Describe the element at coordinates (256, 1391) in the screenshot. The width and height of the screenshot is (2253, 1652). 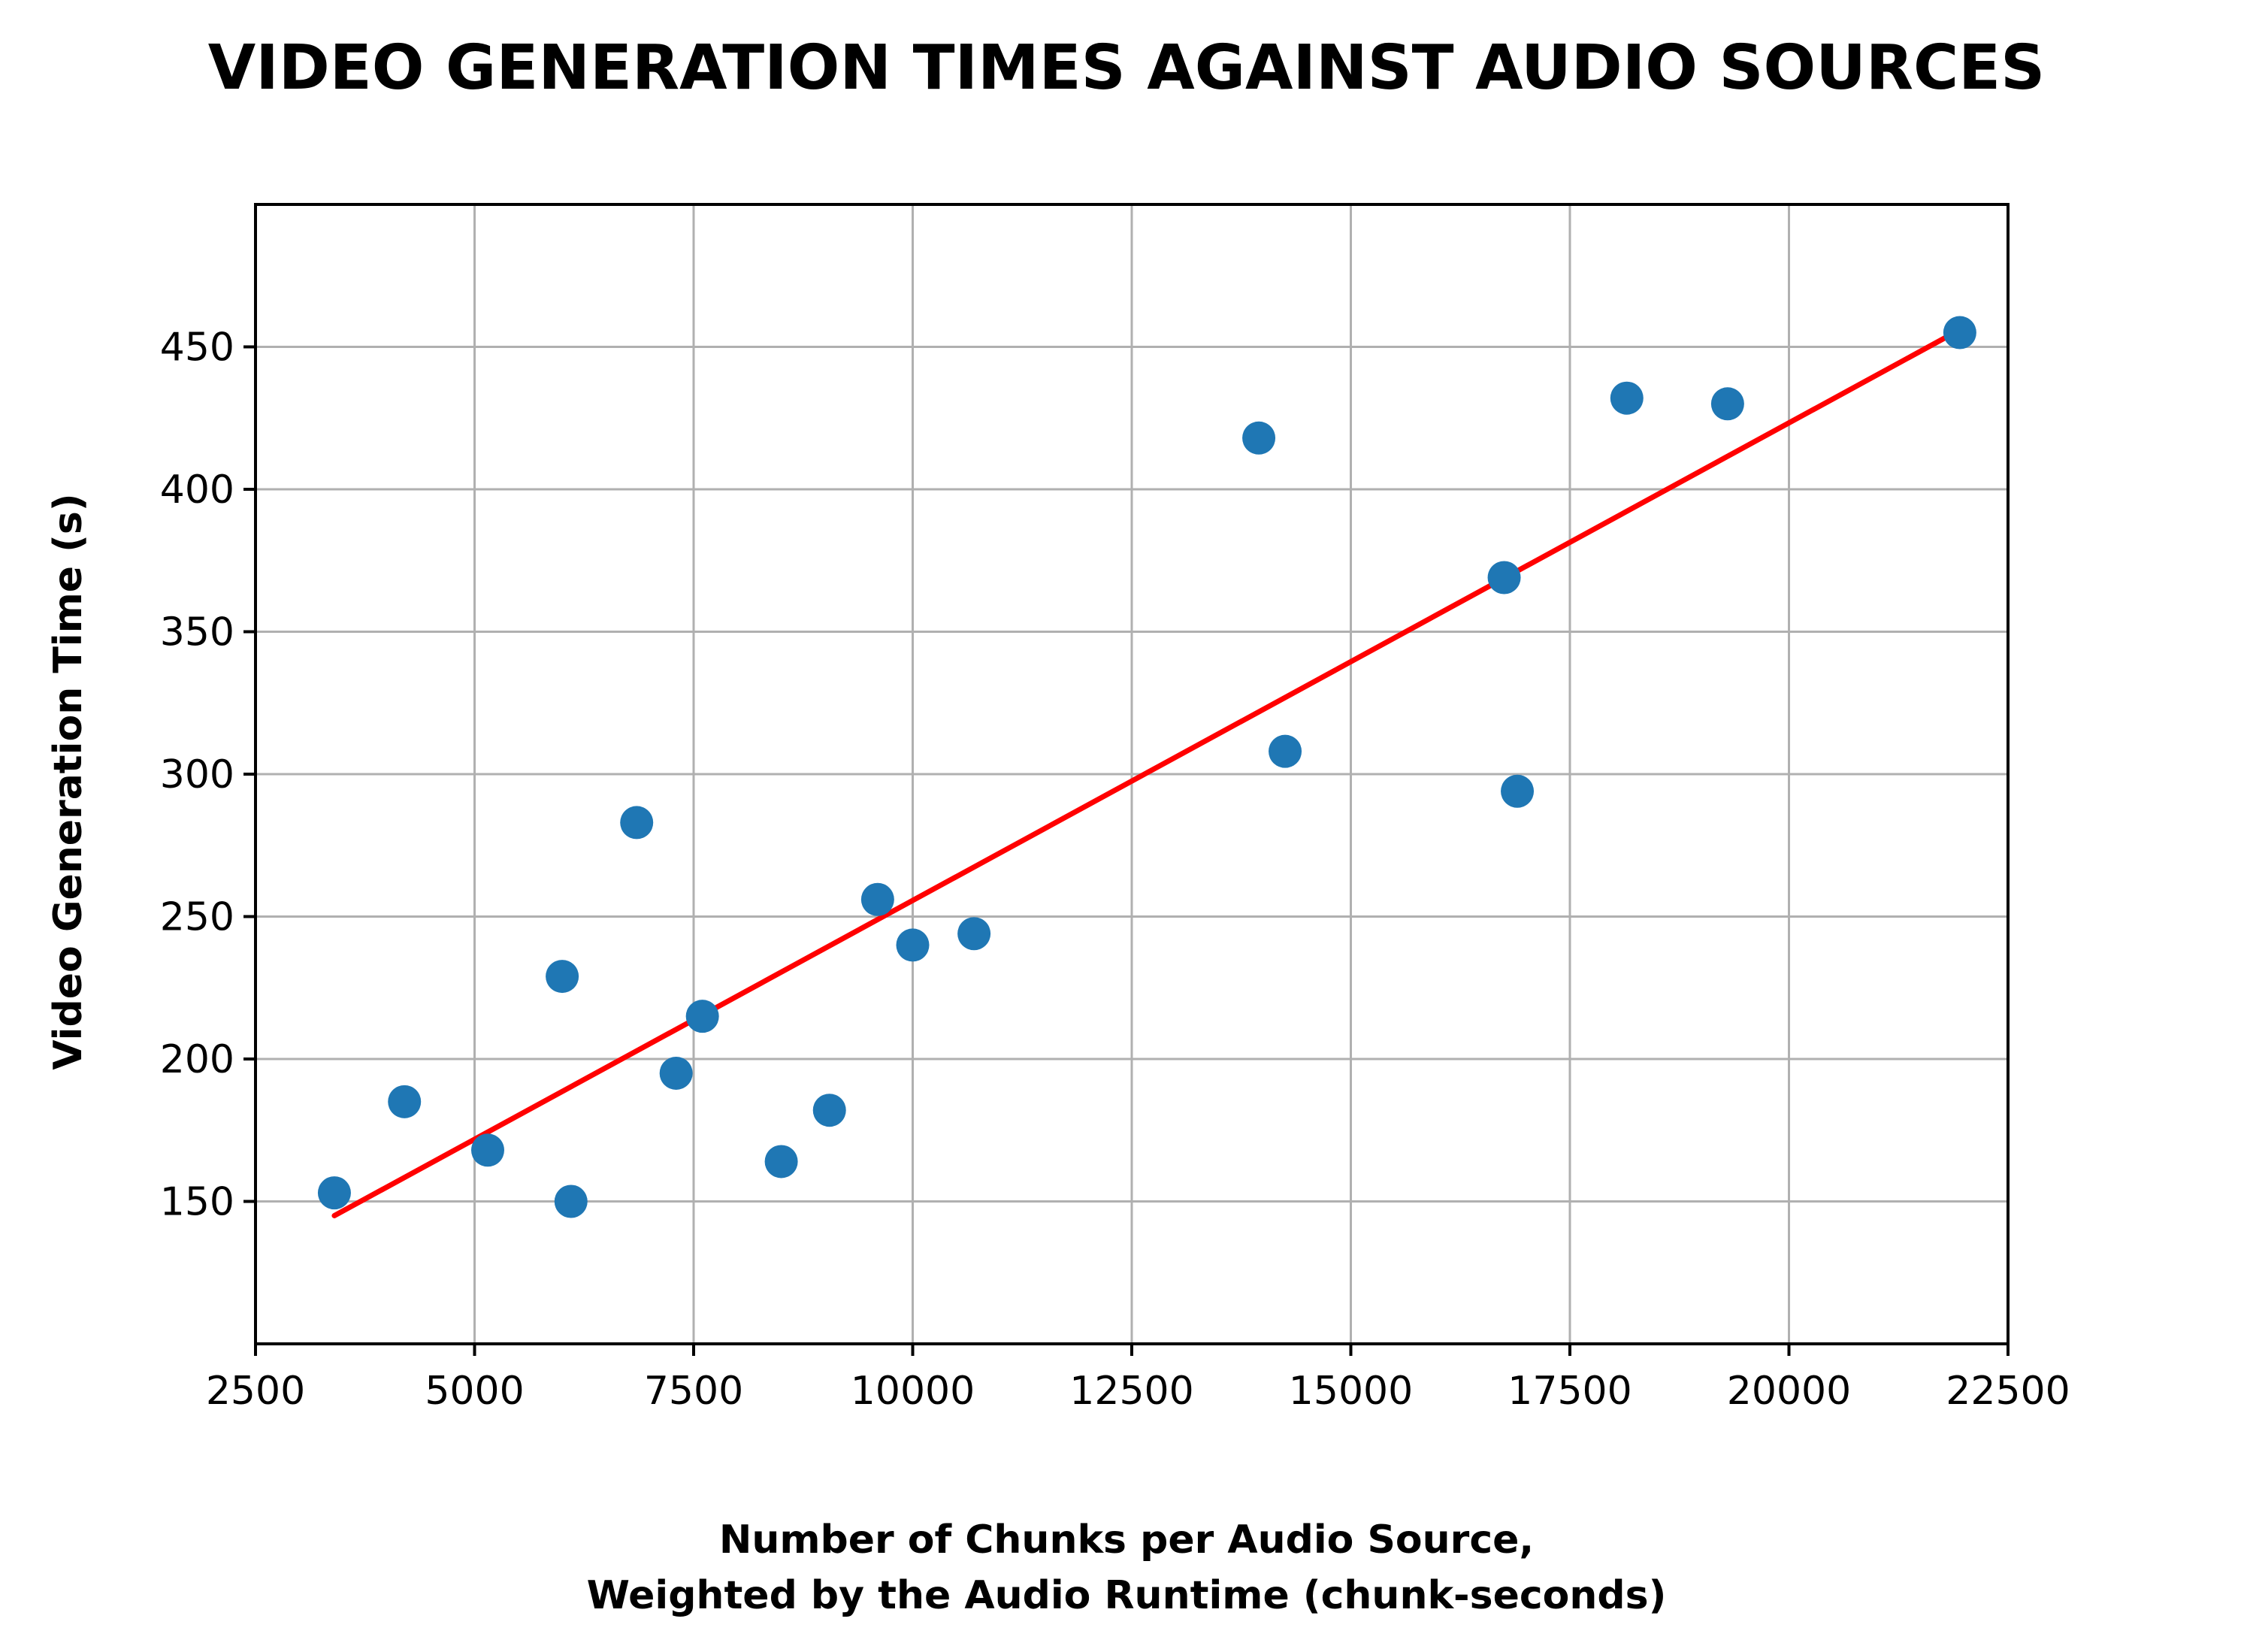
I see `x-tick-label: 2500` at that location.